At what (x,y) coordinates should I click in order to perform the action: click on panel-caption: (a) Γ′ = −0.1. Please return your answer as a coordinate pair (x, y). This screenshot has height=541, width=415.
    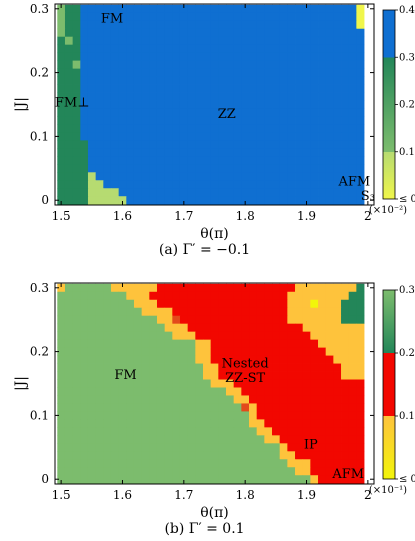
    Looking at the image, I should click on (204, 250).